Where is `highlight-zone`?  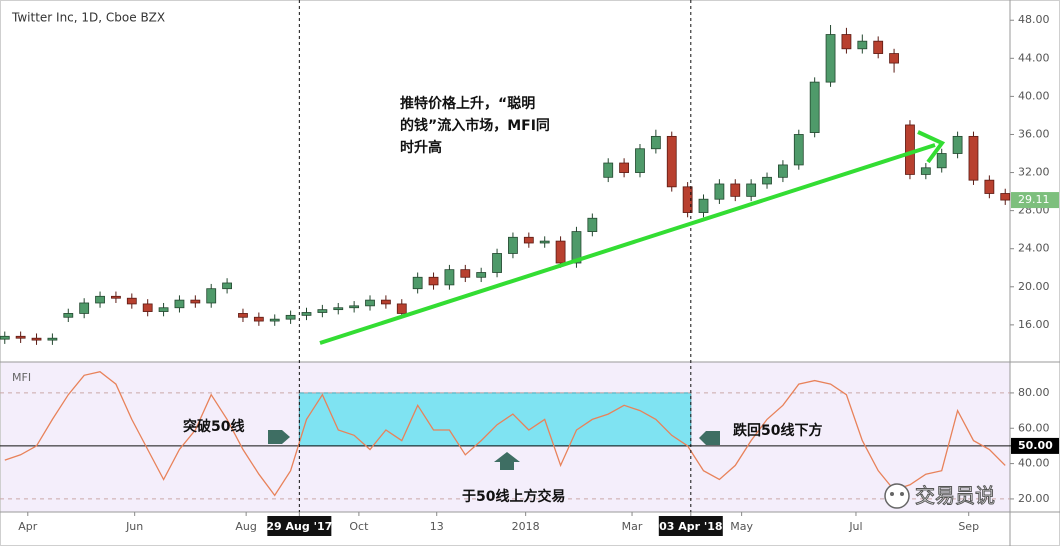 highlight-zone is located at coordinates (495, 419).